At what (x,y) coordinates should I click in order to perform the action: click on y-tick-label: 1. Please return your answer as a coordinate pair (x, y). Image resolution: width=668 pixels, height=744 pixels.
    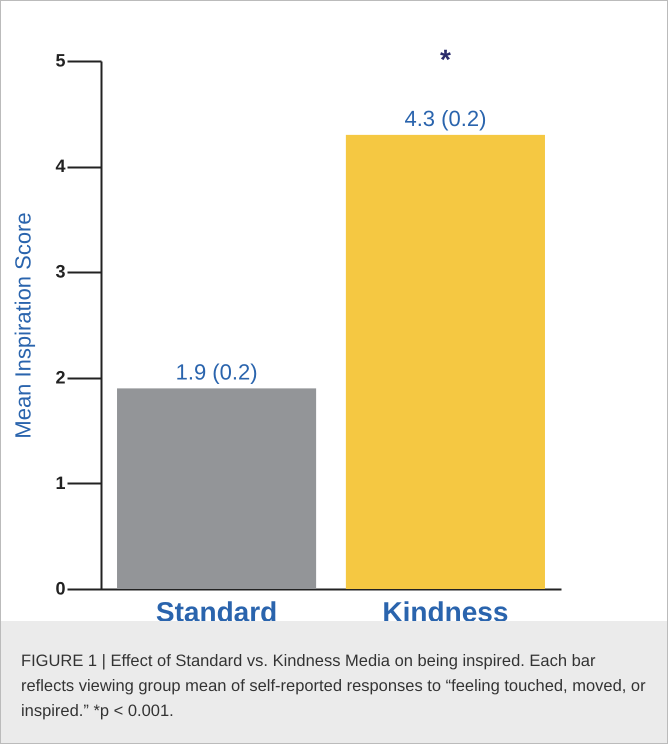
    Looking at the image, I should click on (60, 482).